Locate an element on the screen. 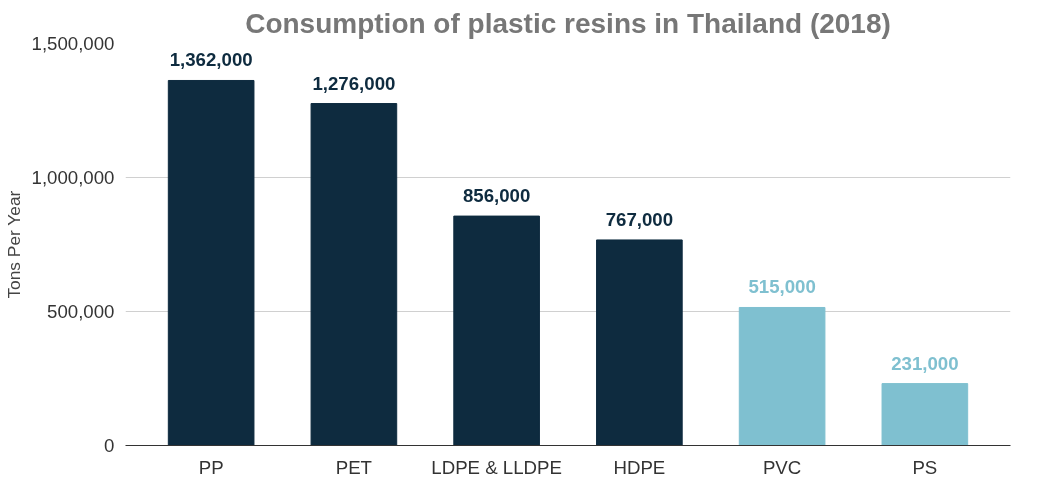 Image resolution: width=1041 pixels, height=490 pixels. data-label: 231,000 is located at coordinates (925, 363).